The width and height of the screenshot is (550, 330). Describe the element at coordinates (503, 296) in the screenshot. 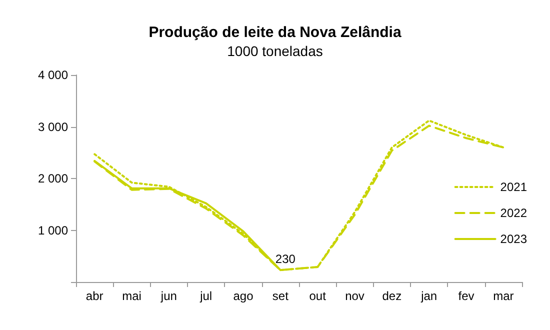

I see `x-tick-label: mar` at that location.